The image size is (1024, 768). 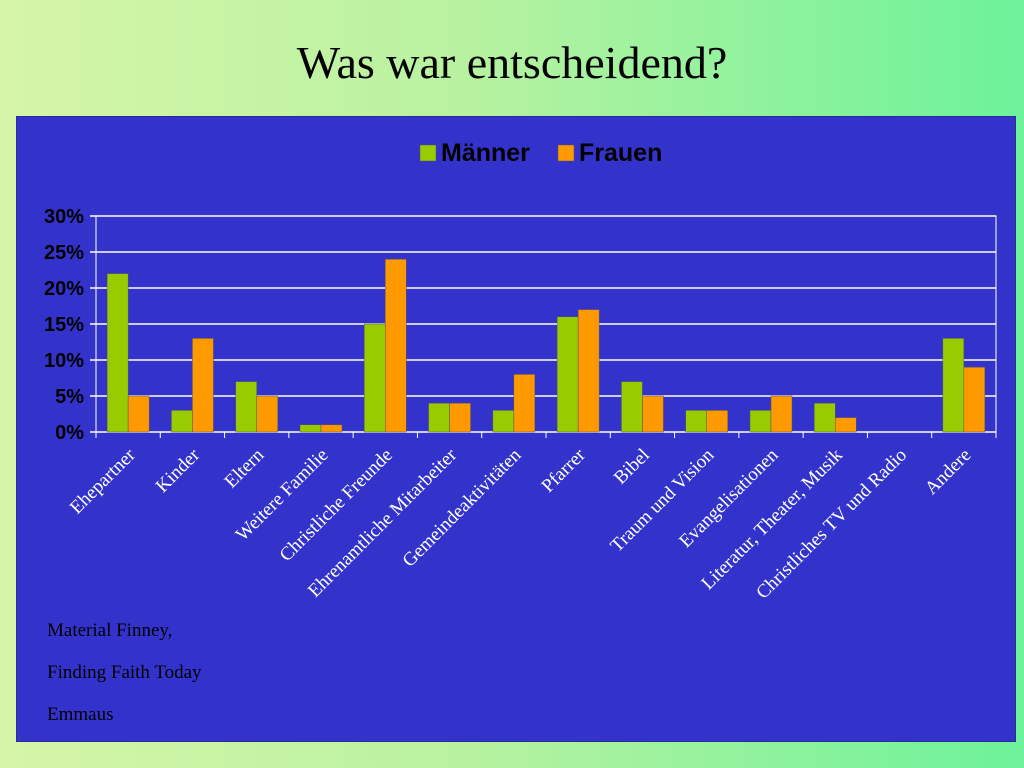 I want to click on legend-label: Männer, so click(x=485, y=153).